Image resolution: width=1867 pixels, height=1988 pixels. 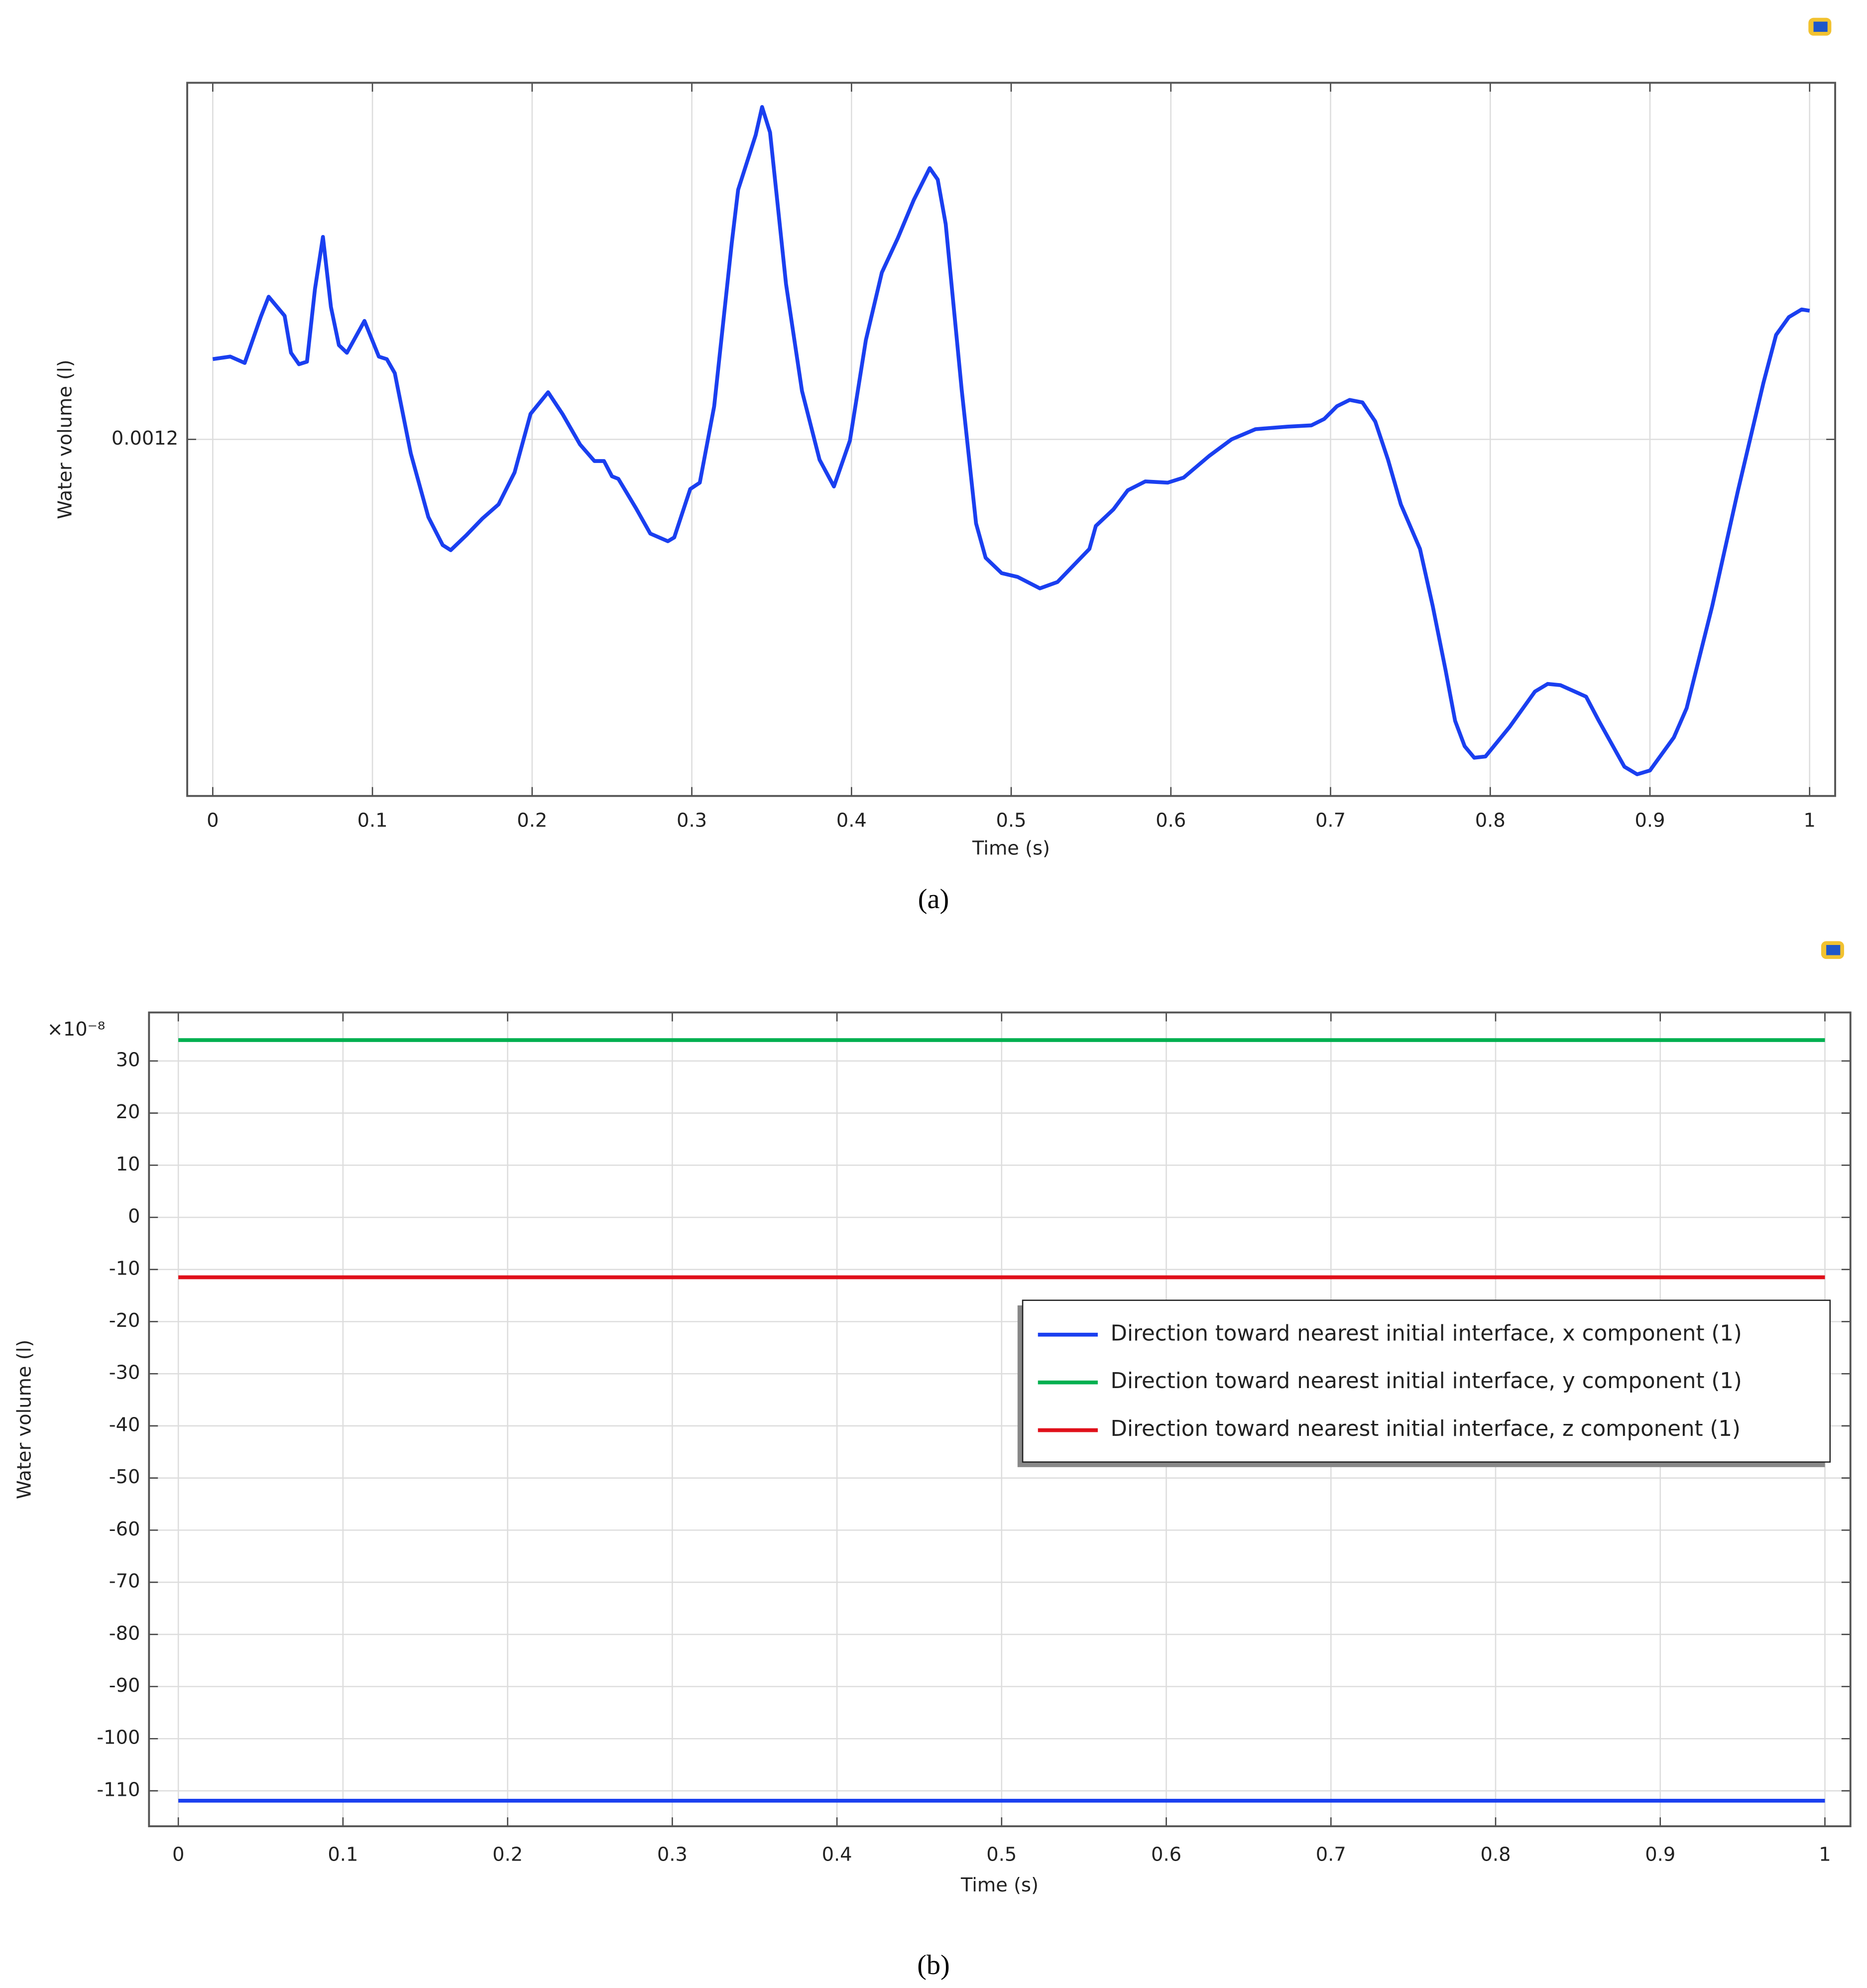 I want to click on y-tick-label: -10, so click(x=125, y=1269).